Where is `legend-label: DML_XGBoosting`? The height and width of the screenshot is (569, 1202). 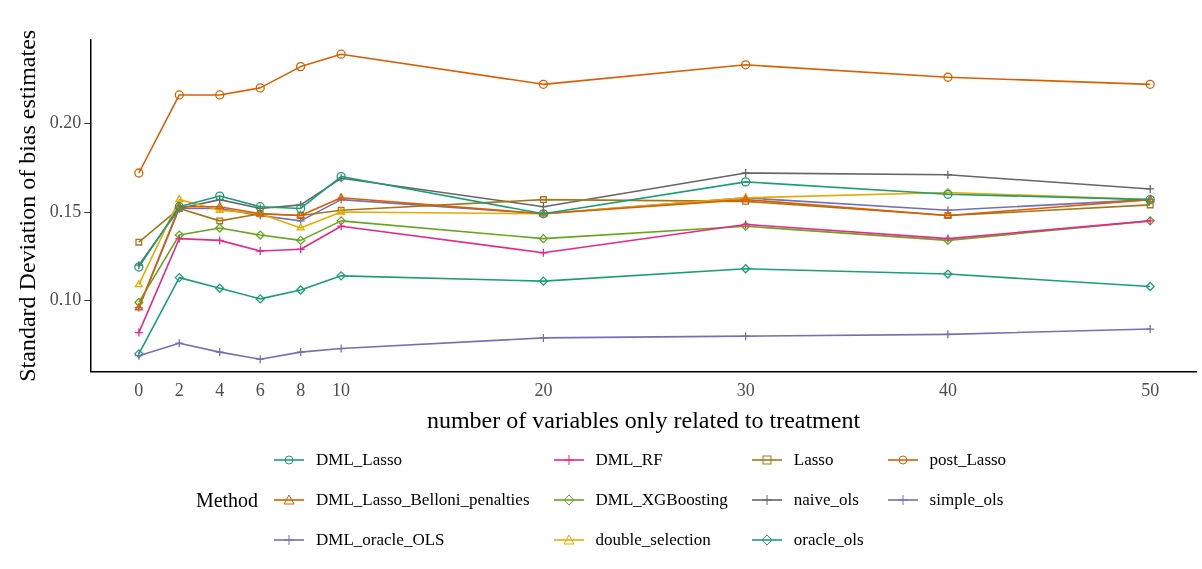
legend-label: DML_XGBoosting is located at coordinates (661, 500).